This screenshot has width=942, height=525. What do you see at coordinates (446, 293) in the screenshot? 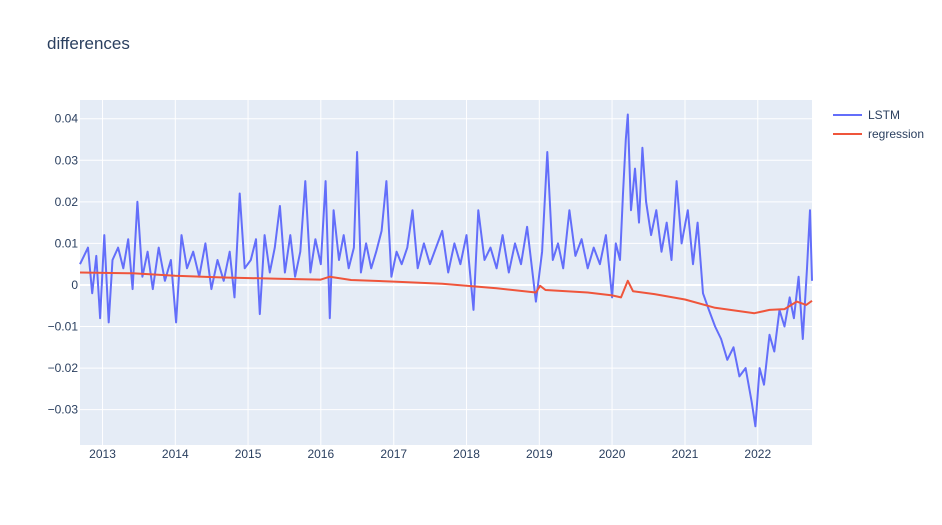
I see `series-line-regression` at bounding box center [446, 293].